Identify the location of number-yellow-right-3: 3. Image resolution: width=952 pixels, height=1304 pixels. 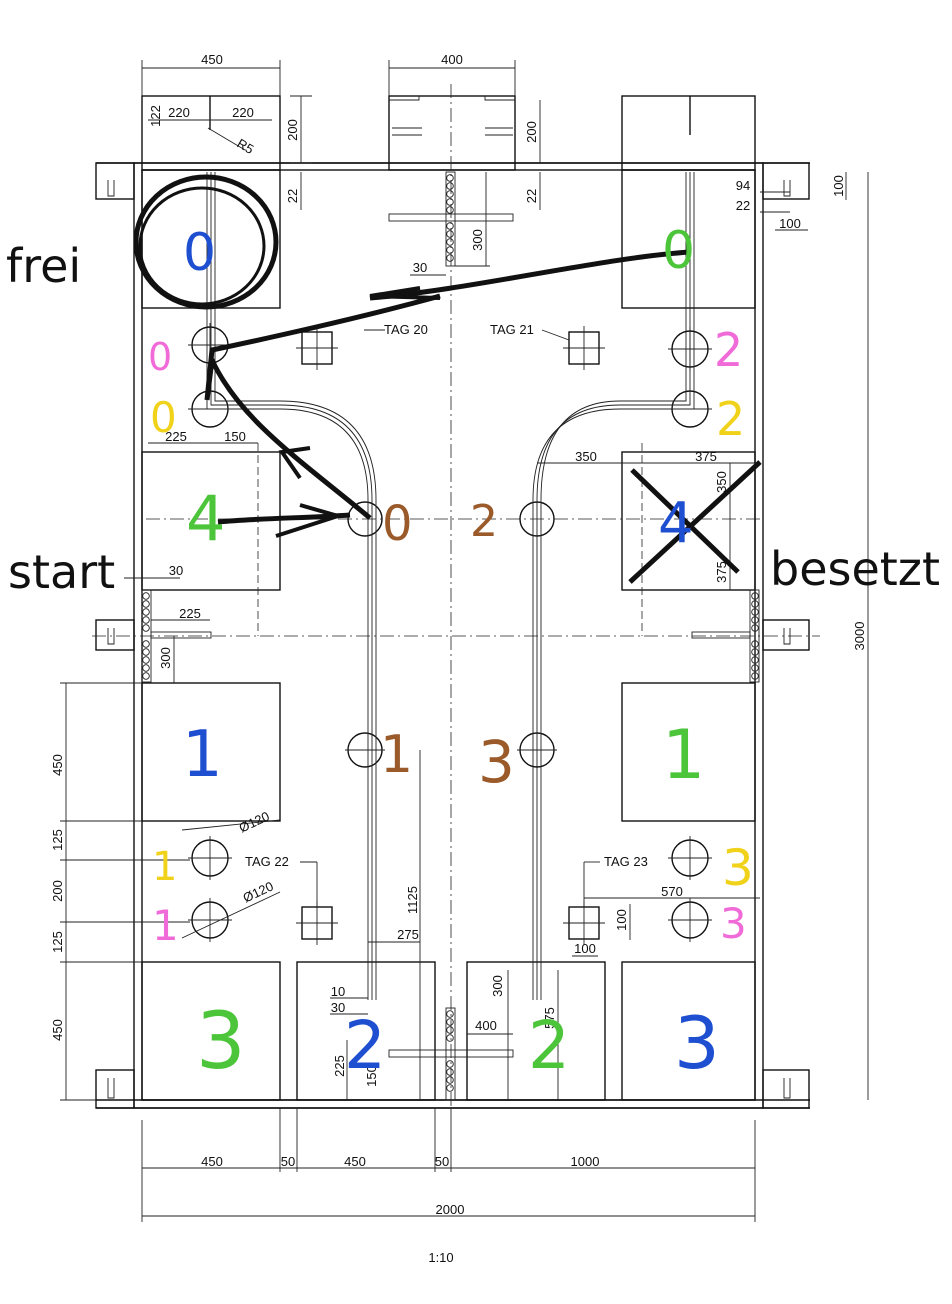
(738, 868).